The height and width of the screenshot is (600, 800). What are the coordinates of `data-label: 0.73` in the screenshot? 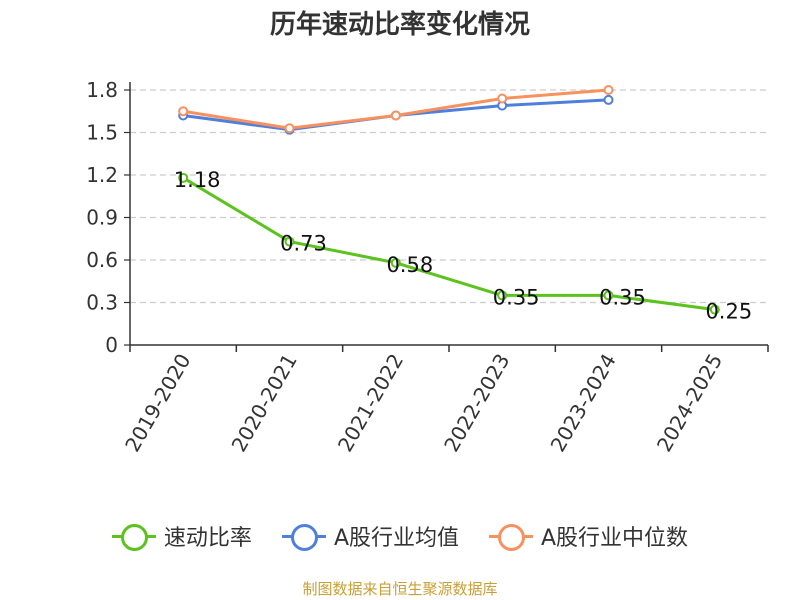 It's located at (303, 244).